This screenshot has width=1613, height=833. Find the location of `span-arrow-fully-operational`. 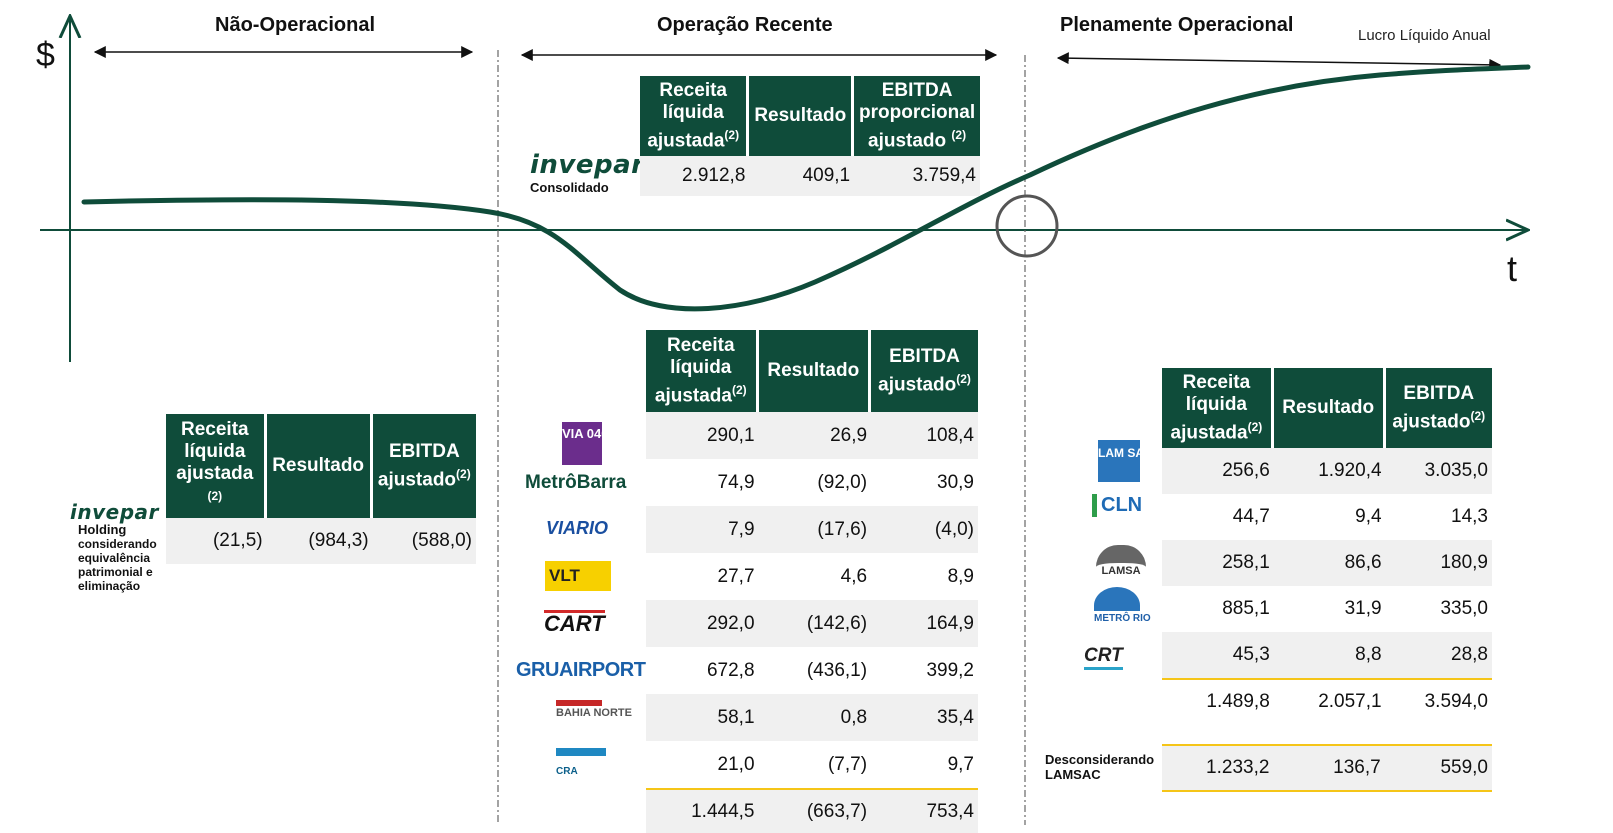

span-arrow-fully-operational is located at coordinates (1279, 61).